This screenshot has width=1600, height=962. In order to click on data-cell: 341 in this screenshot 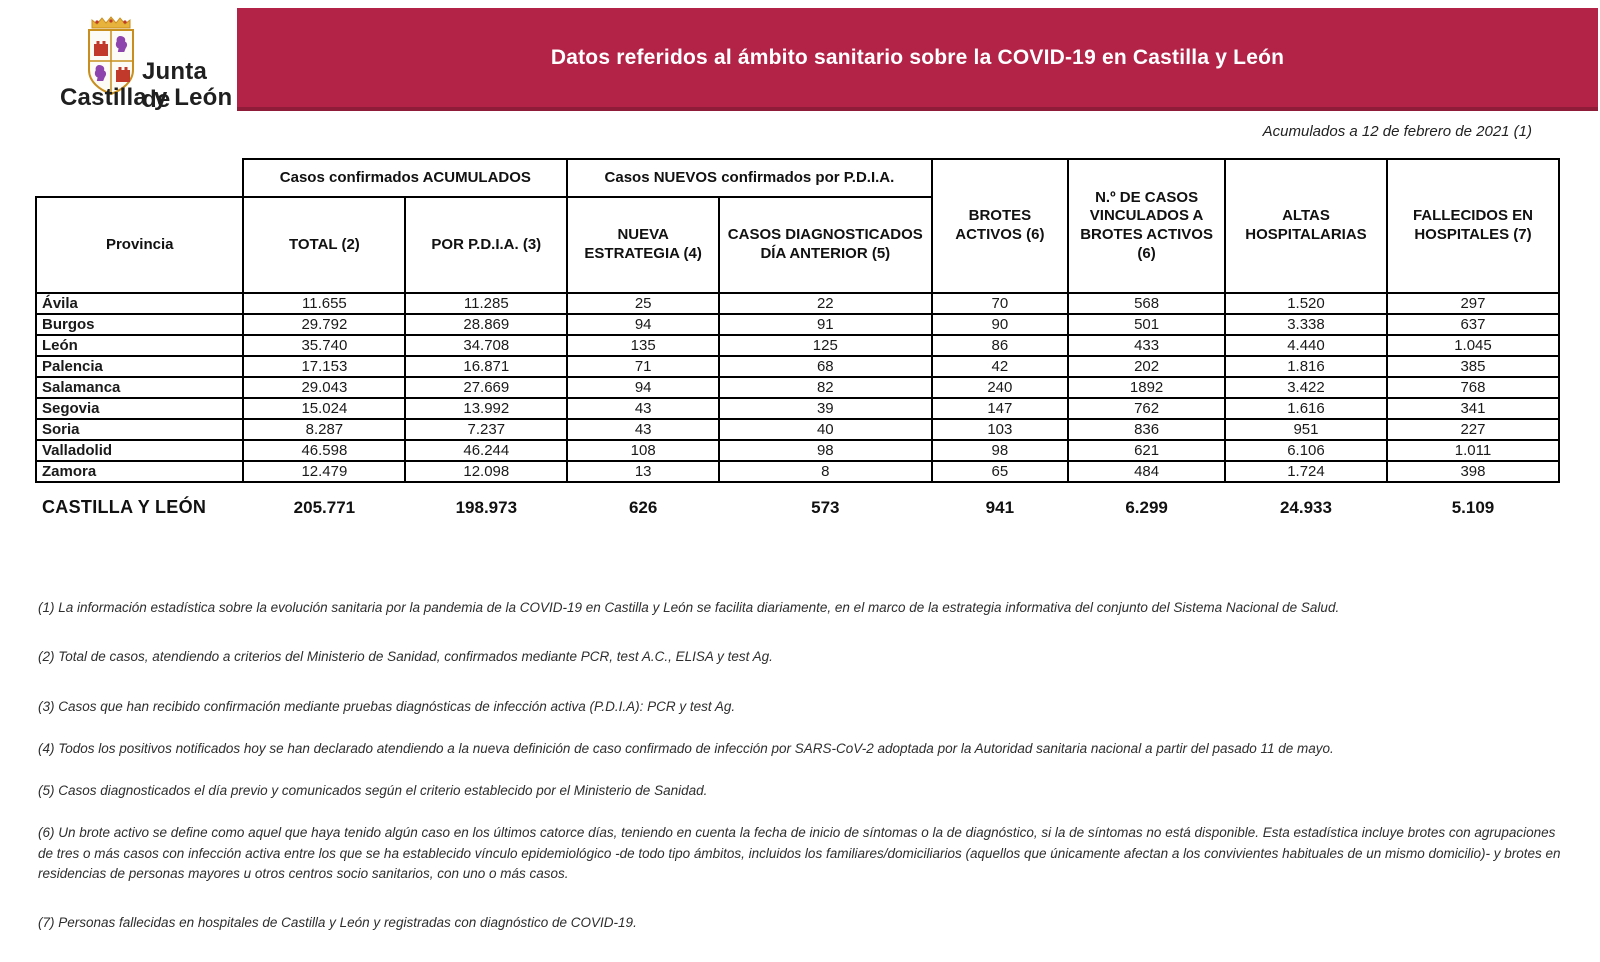, I will do `click(1473, 408)`.